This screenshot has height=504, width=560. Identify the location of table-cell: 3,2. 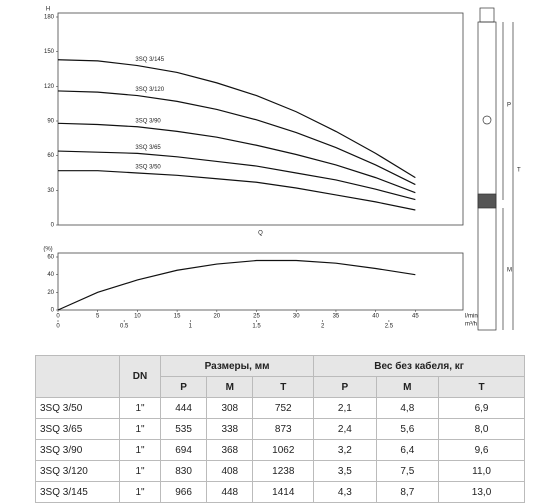
(345, 450).